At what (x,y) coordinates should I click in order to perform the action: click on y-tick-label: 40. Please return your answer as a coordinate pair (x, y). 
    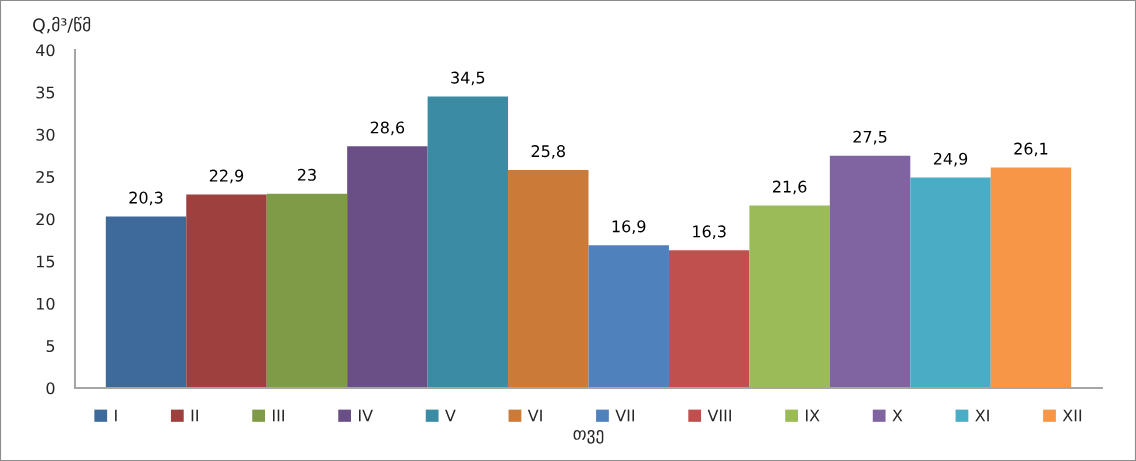
    Looking at the image, I should click on (45, 50).